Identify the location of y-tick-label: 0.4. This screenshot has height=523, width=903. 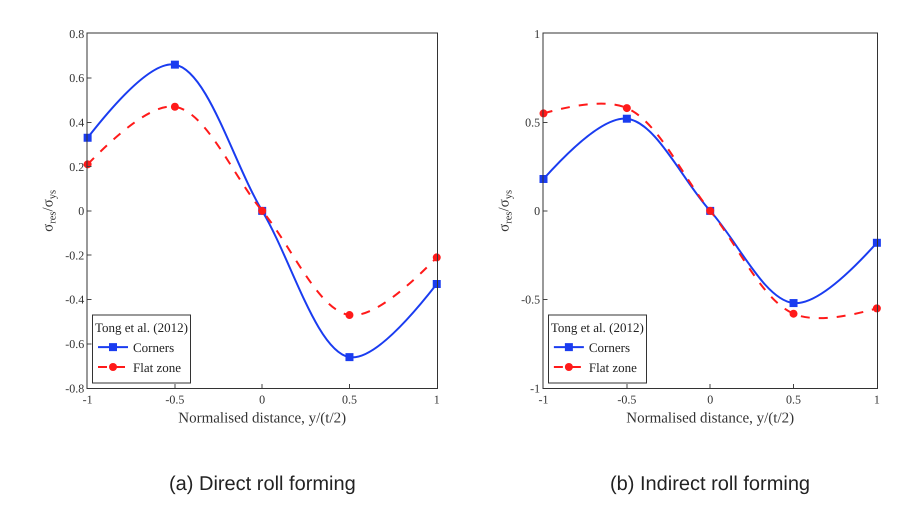
(76, 122).